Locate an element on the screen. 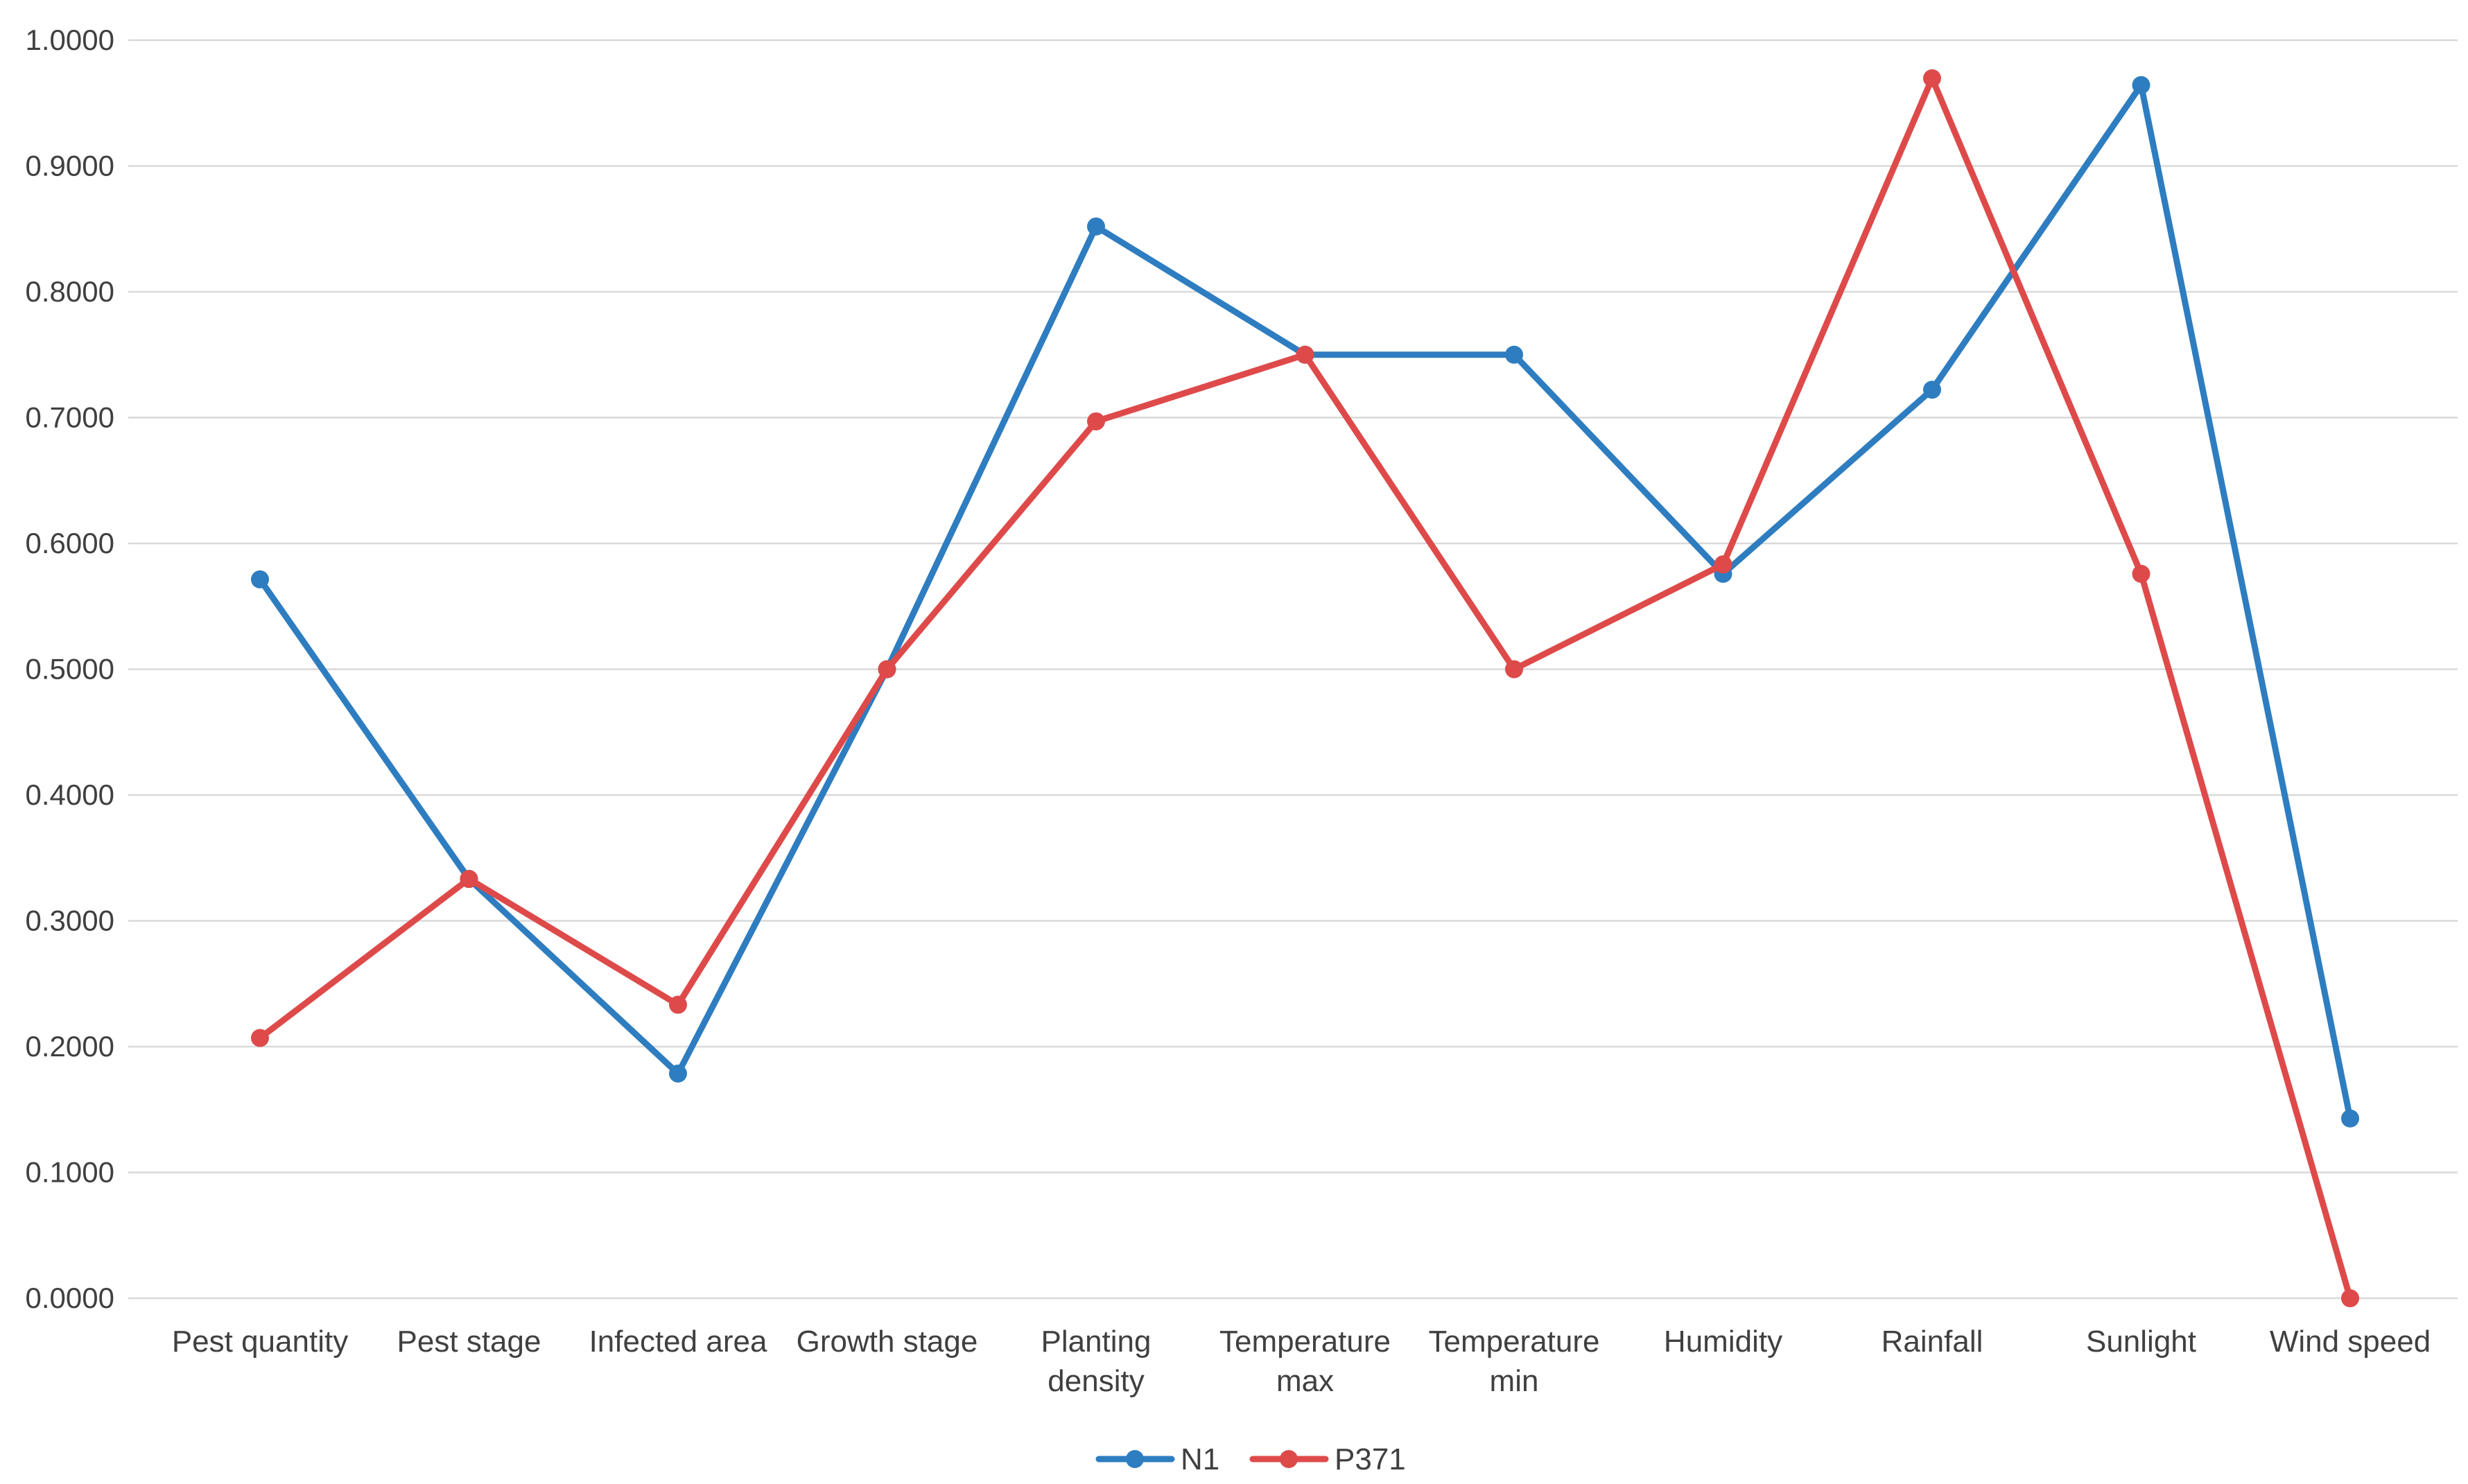  x-category-label: Infected area is located at coordinates (678, 1342).